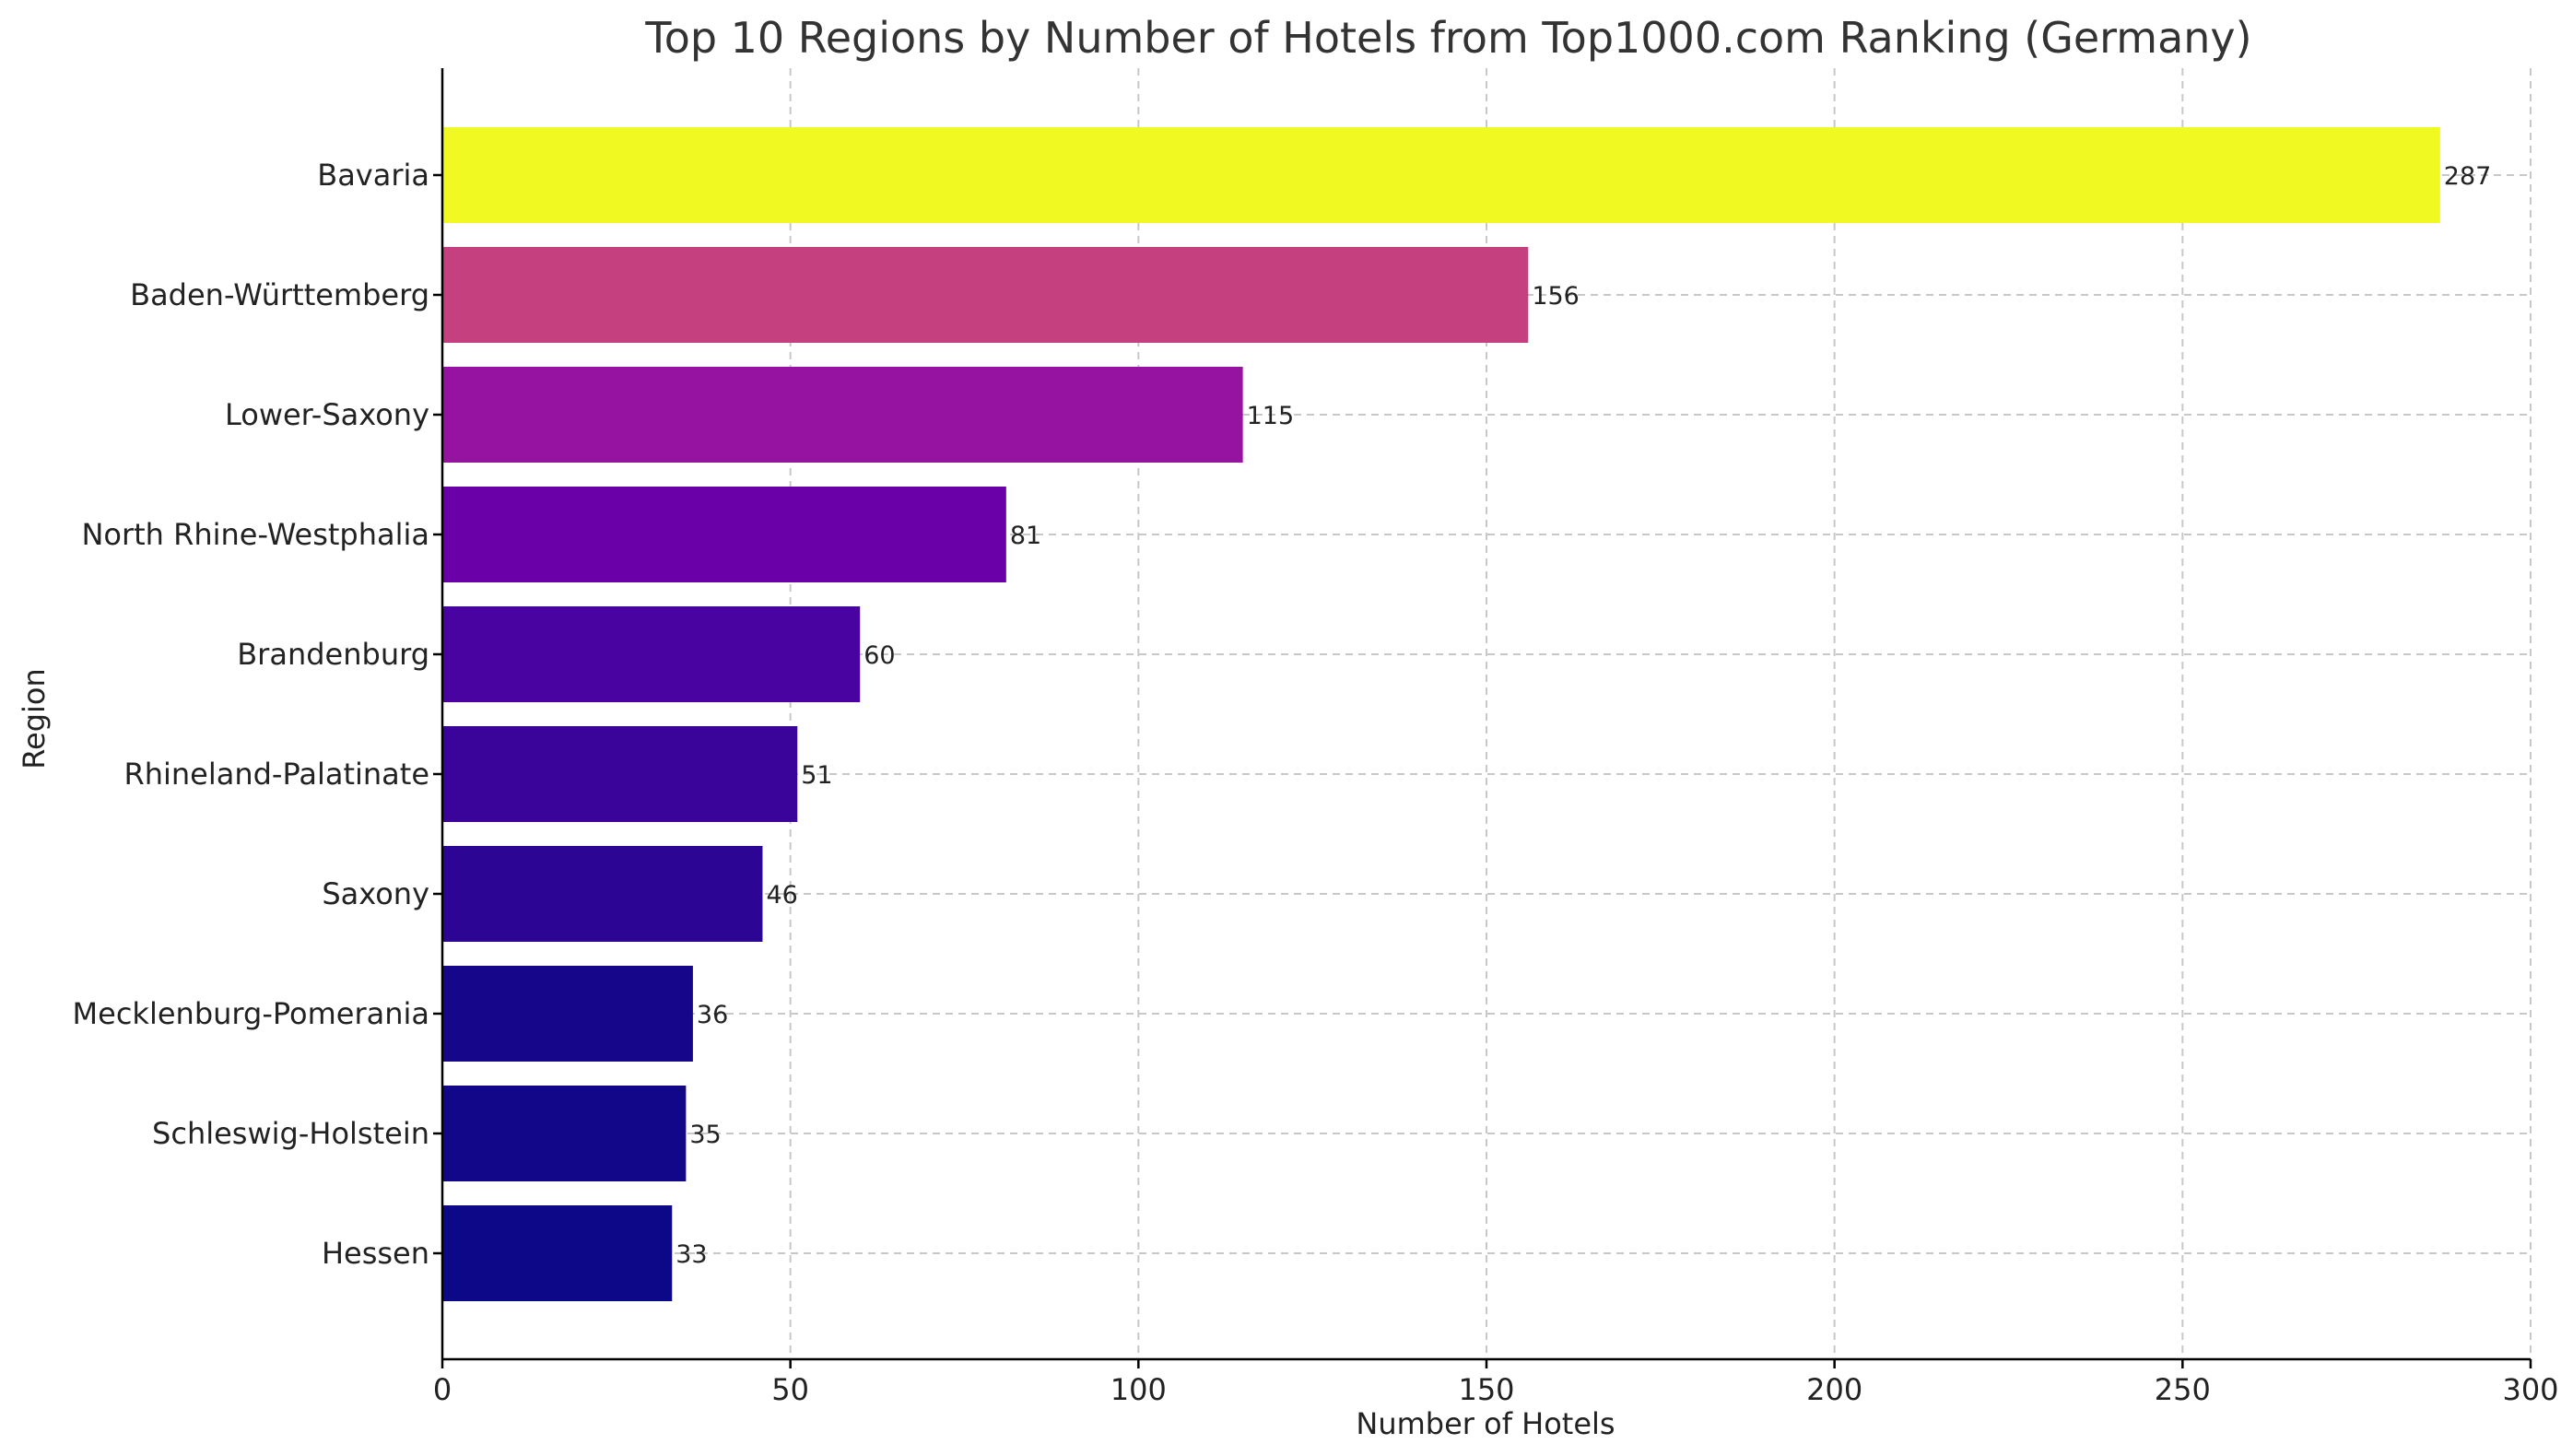 The height and width of the screenshot is (1456, 2561). Describe the element at coordinates (2183, 1389) in the screenshot. I see `x-tick-label: 250` at that location.